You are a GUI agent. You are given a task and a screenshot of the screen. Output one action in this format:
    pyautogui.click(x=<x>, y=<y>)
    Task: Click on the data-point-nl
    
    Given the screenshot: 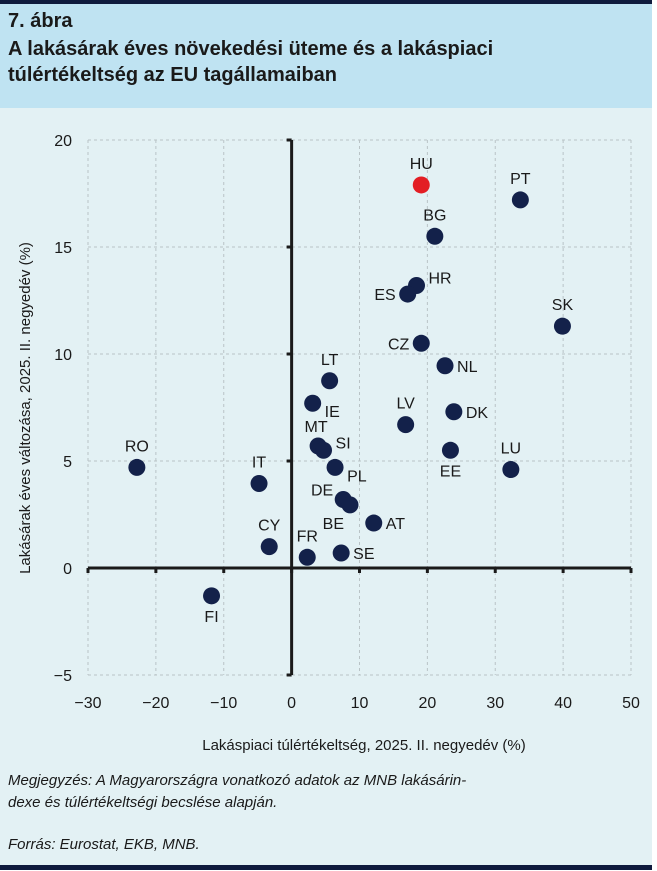 What is the action you would take?
    pyautogui.click(x=445, y=366)
    